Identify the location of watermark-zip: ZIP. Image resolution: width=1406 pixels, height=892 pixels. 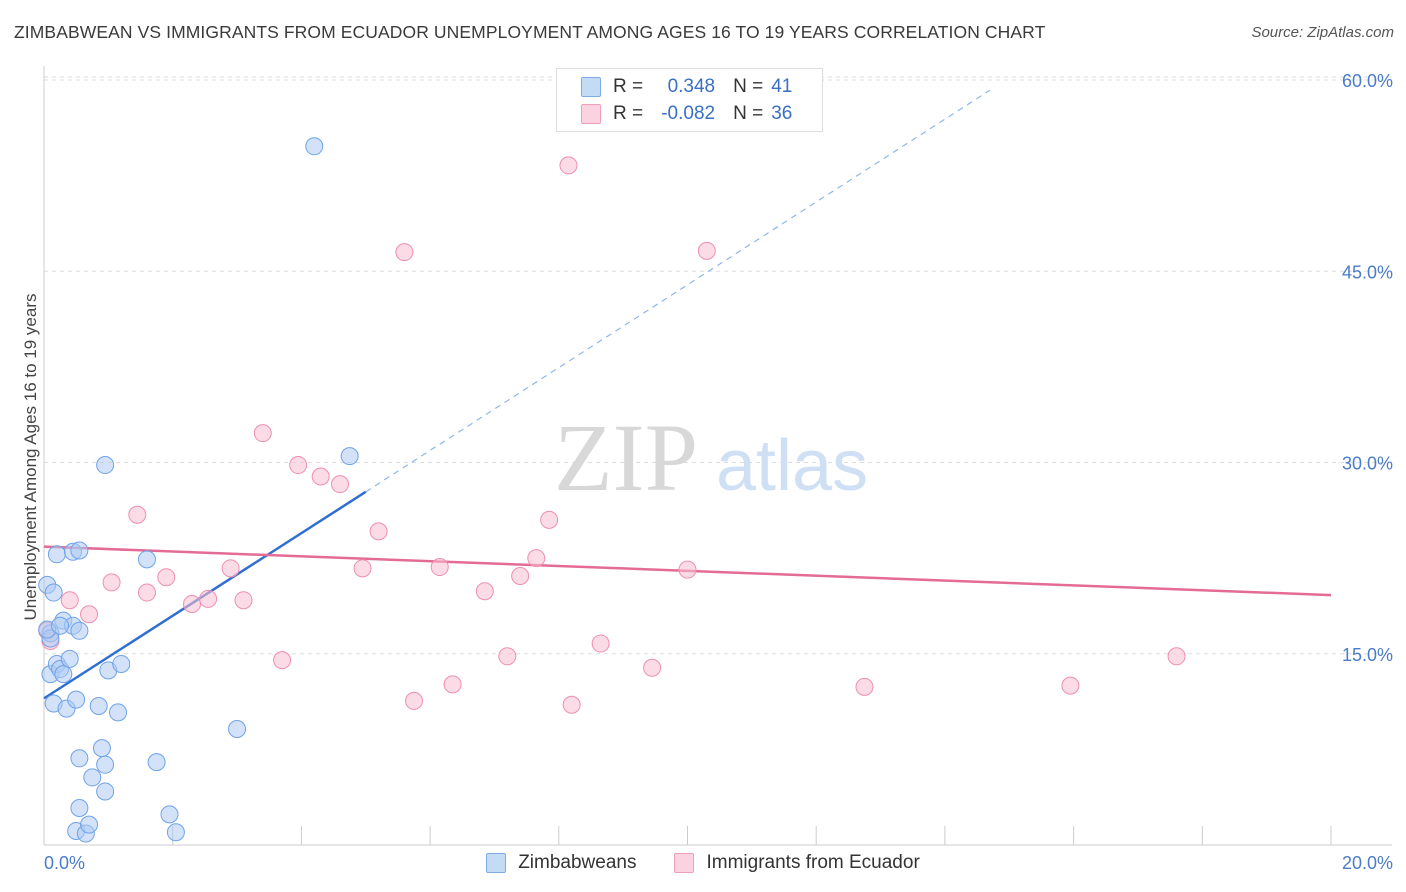
(626, 457).